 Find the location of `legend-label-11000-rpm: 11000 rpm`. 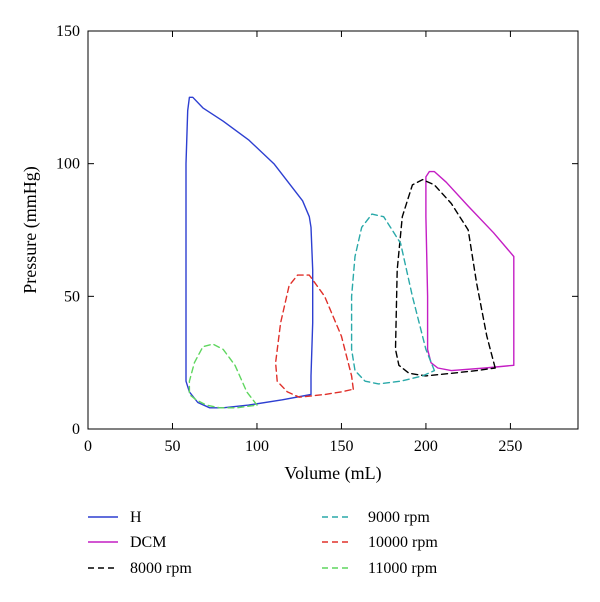

legend-label-11000-rpm: 11000 rpm is located at coordinates (403, 568).